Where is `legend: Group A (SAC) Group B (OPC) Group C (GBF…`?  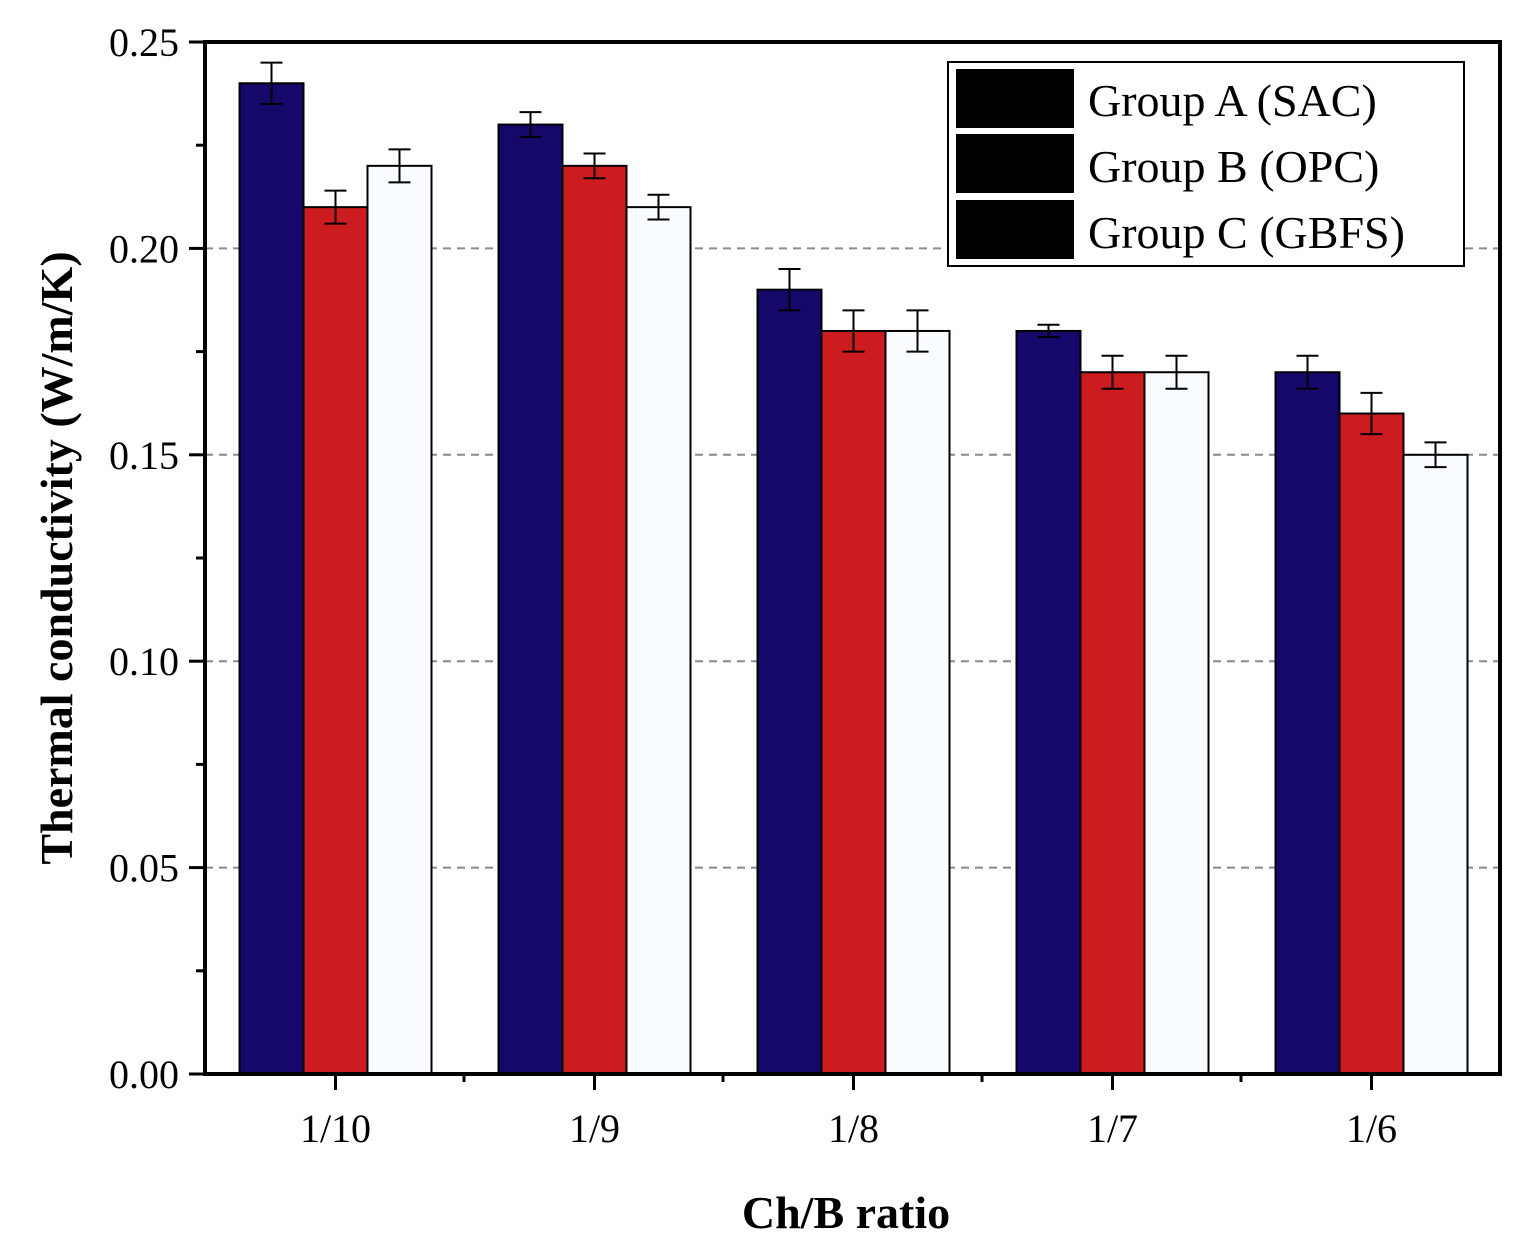 legend: Group A (SAC) Group B (OPC) Group C (GBF… is located at coordinates (1206, 164).